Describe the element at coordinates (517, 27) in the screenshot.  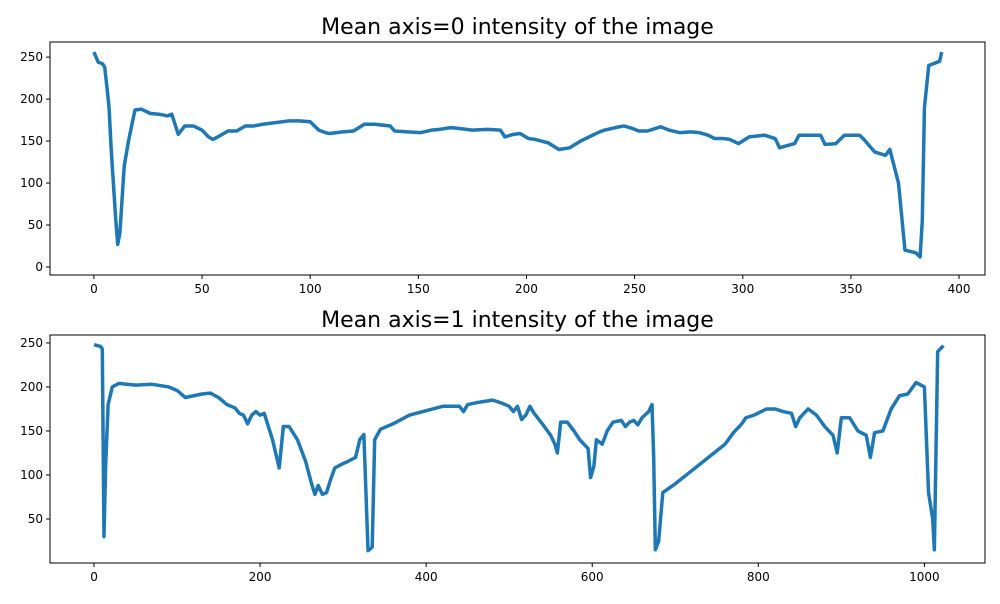
I see `chart-title: Mean axis=0 intensity of the image` at that location.